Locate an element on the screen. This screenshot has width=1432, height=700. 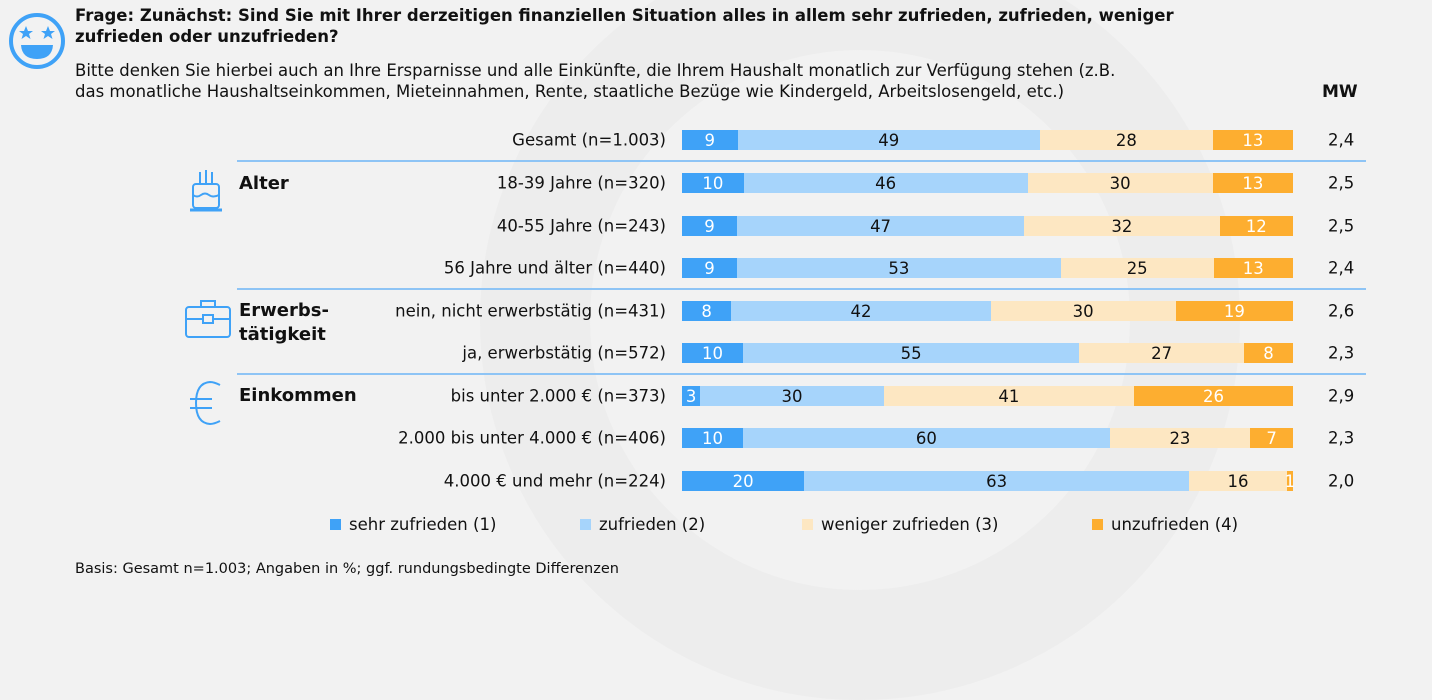
bar-segment: 32 is located at coordinates (1122, 226).